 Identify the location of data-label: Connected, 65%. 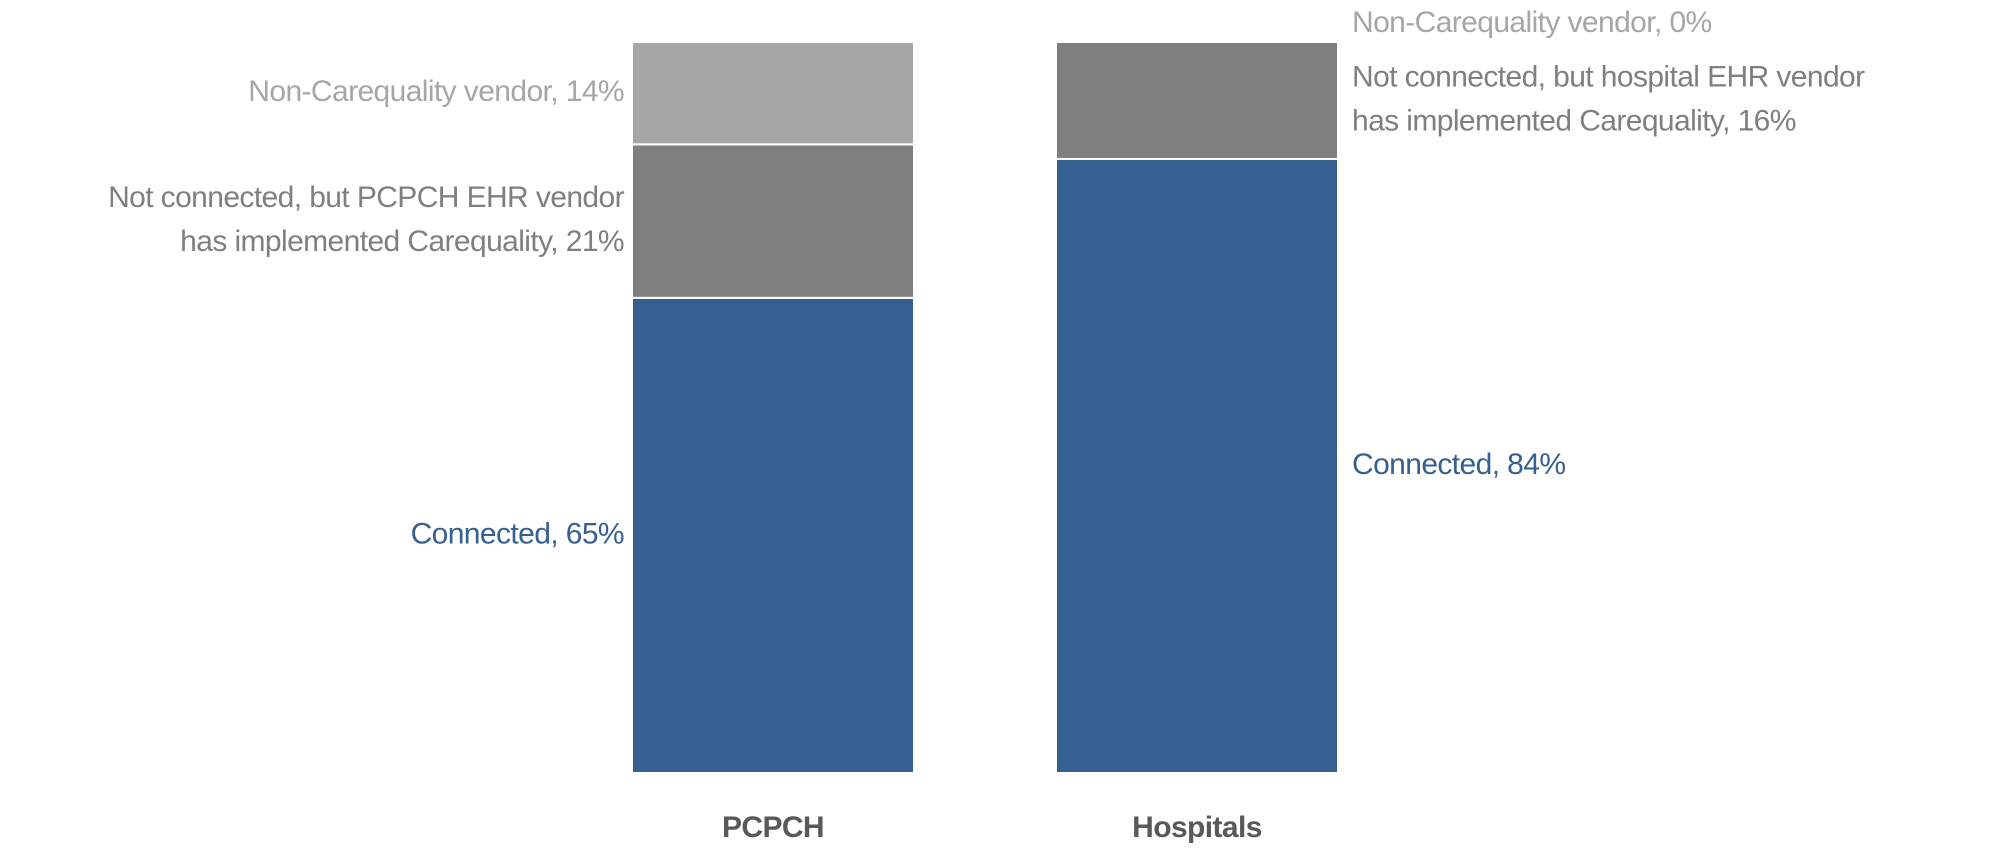
(517, 533).